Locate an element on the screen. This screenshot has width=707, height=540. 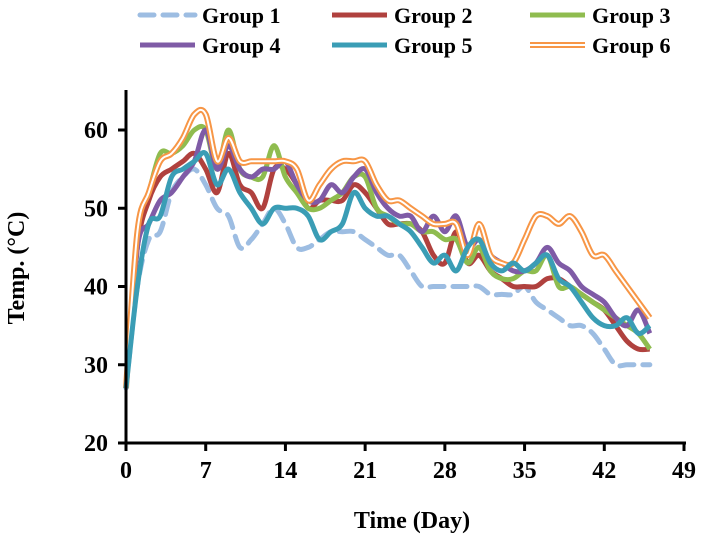
legend-item: Group 1 is located at coordinates (208, 15).